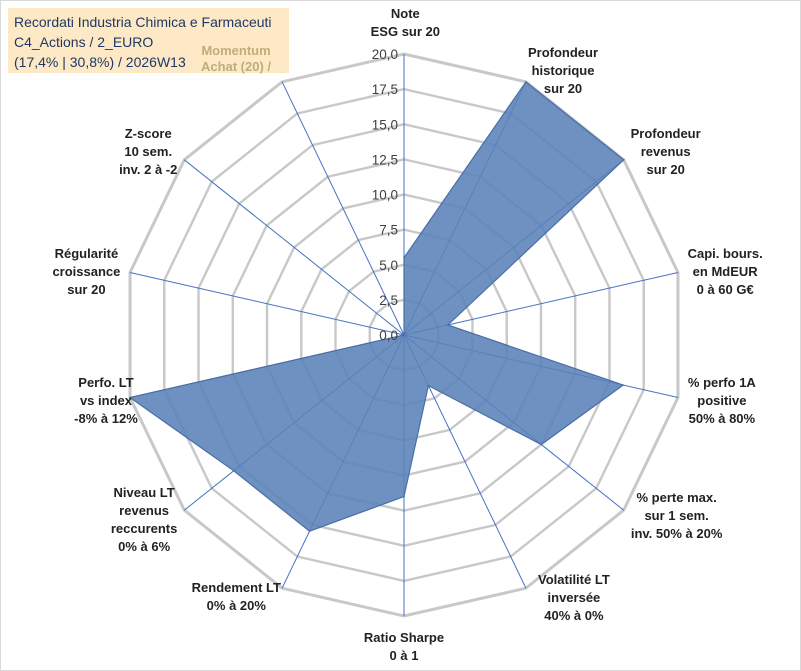  I want to click on axis-label: Profondeur revenus sur 20, so click(666, 151).